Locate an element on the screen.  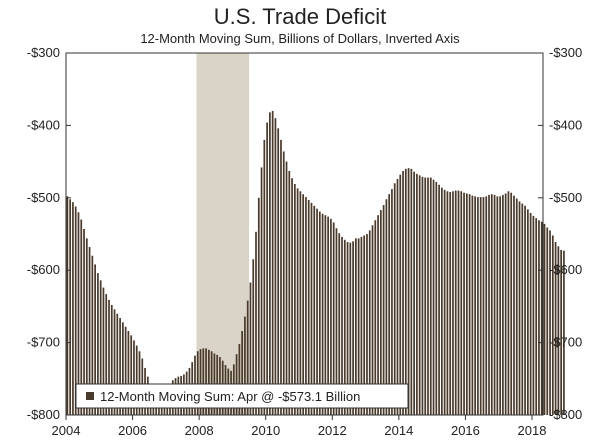
x-tick-label: 2014 is located at coordinates (398, 430).